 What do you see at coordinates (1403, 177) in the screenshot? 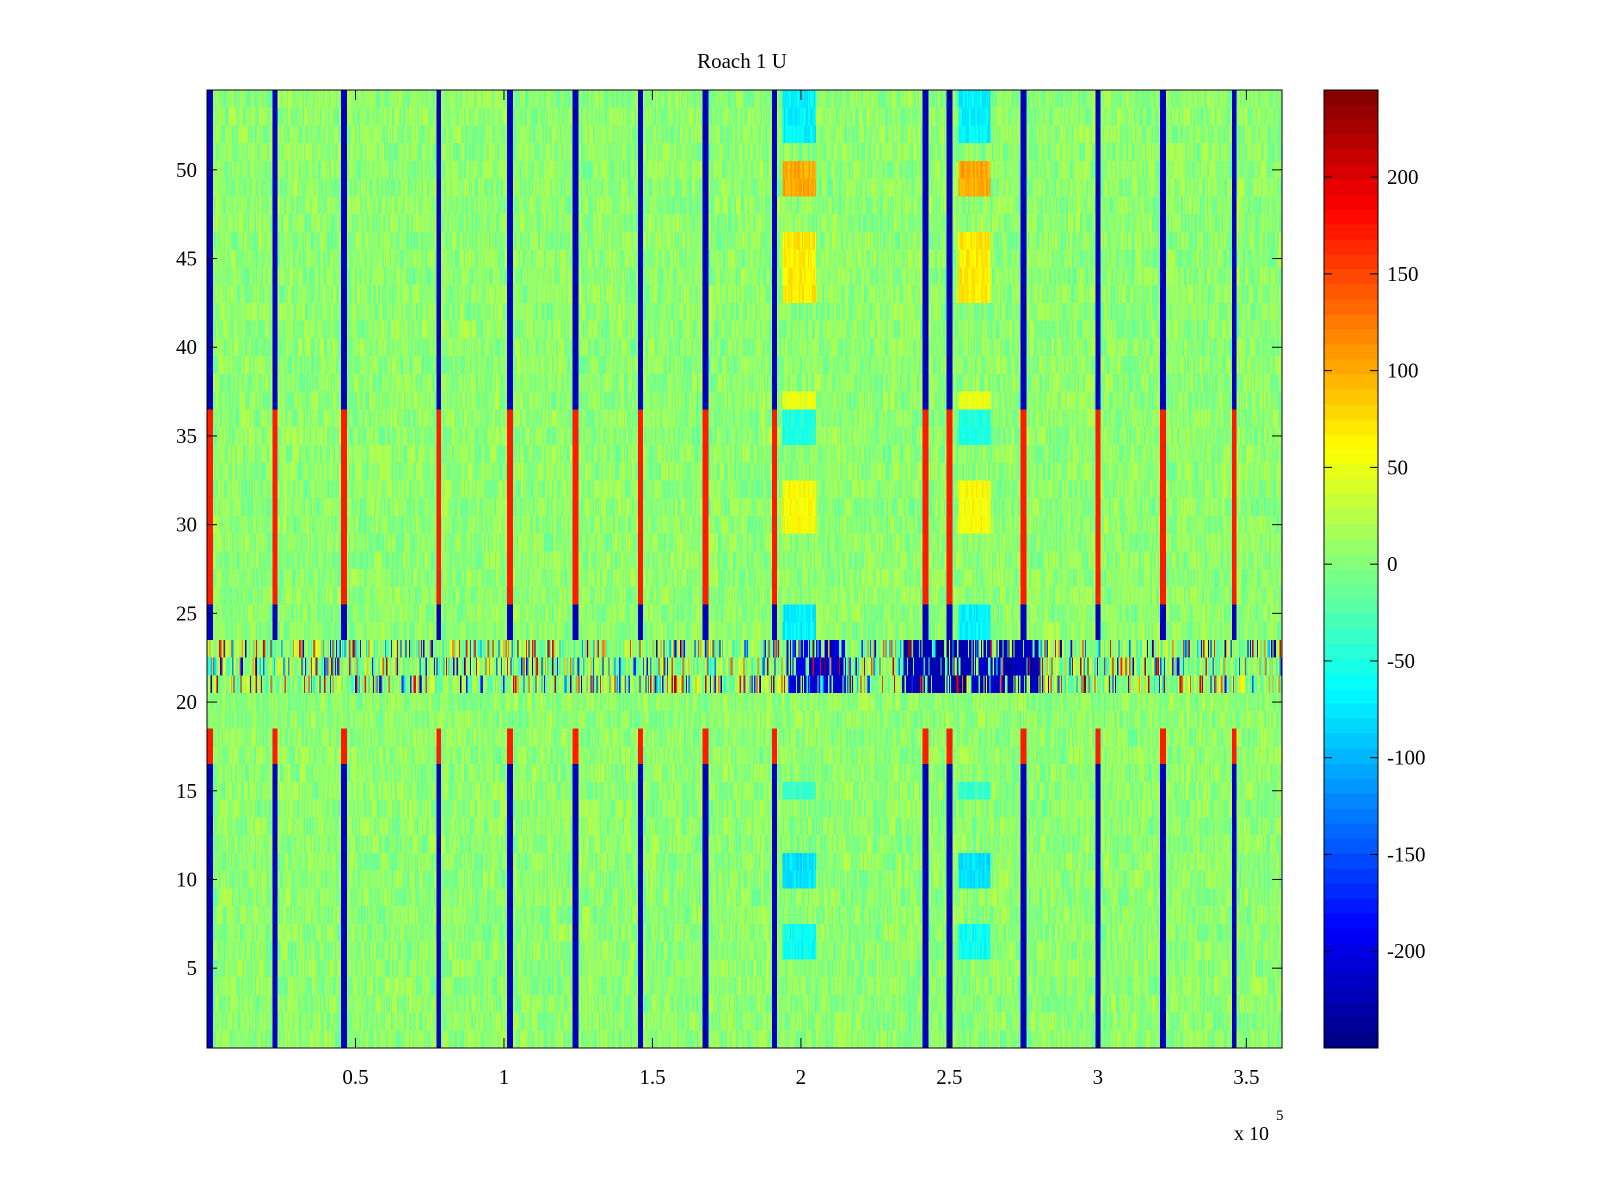
I see `colorbar-tick-label: 200` at bounding box center [1403, 177].